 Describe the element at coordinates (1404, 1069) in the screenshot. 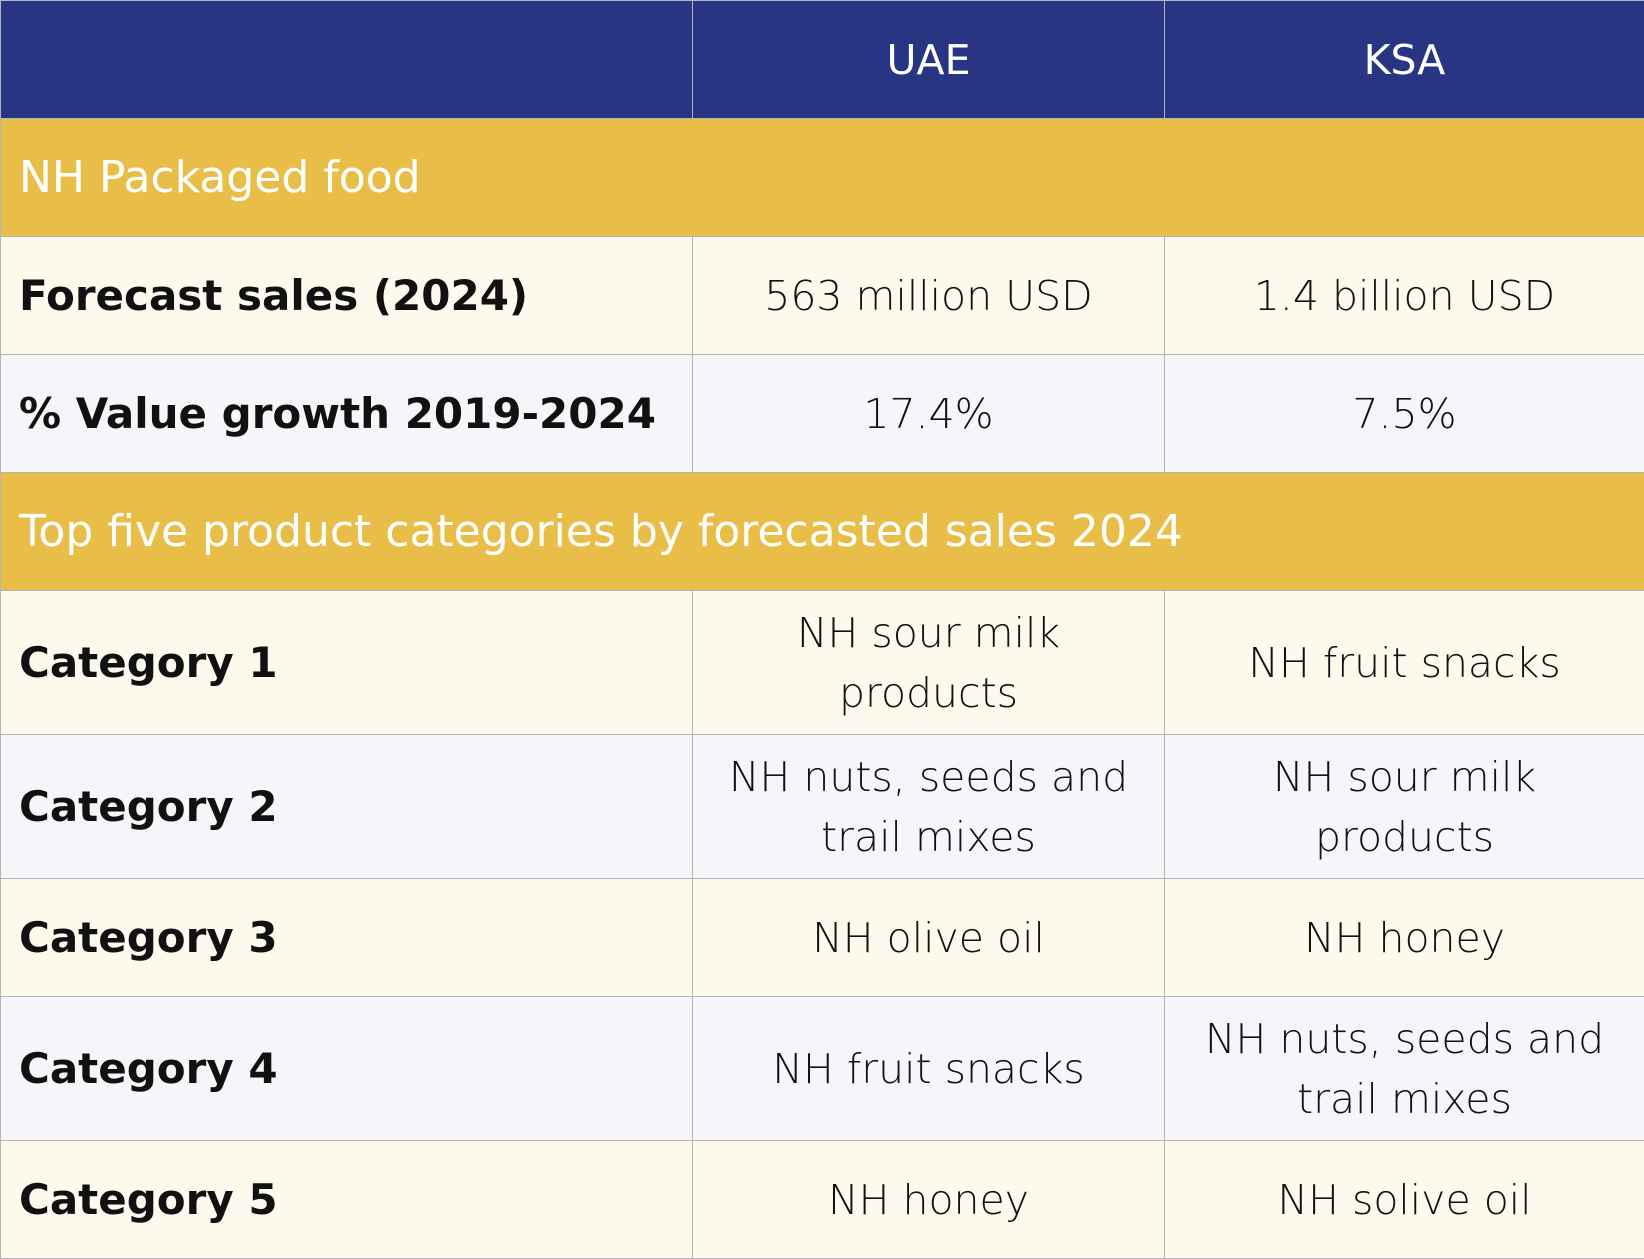

I see `ksa-value: NH nuts, seeds and trail mixes` at that location.